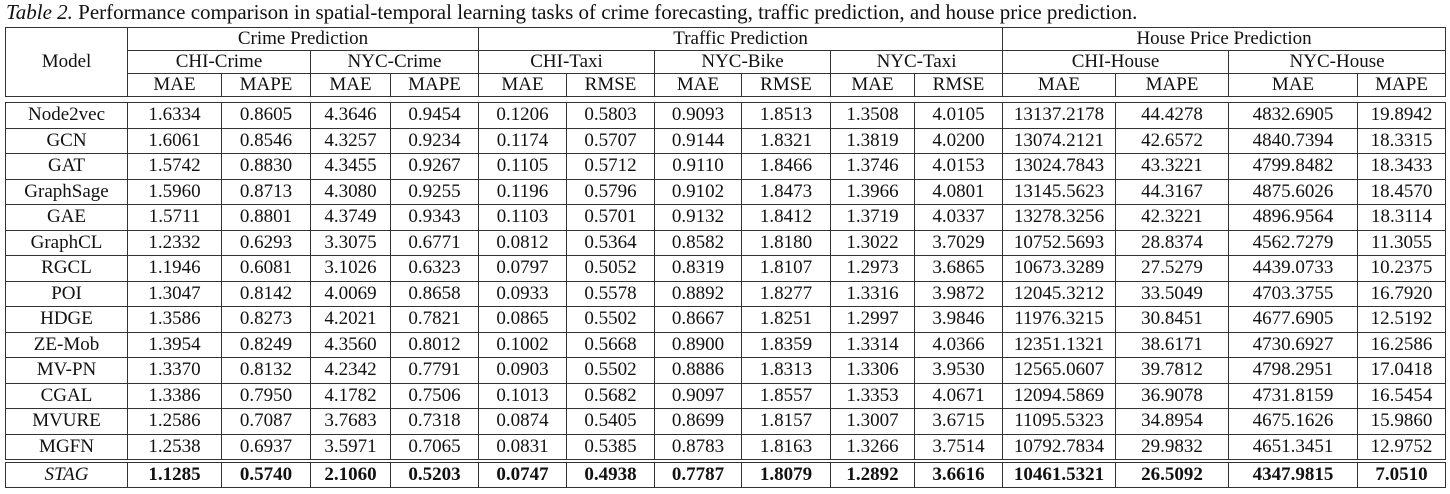 This screenshot has width=1450, height=494. I want to click on metric-value: 12565.0607, so click(1059, 370).